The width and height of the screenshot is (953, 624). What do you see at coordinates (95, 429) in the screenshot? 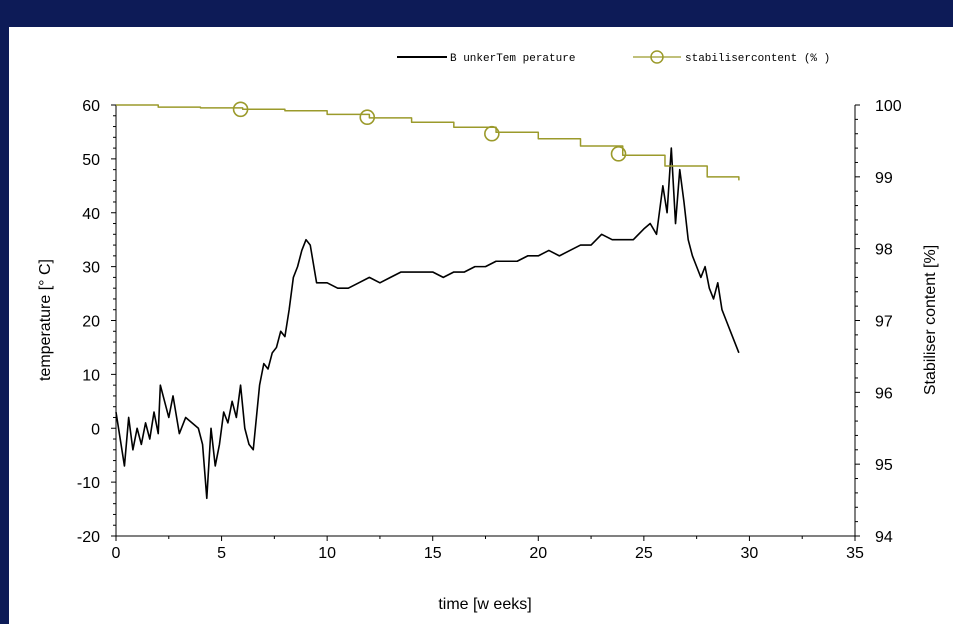
I see `y-left-tick-label: 0` at bounding box center [95, 429].